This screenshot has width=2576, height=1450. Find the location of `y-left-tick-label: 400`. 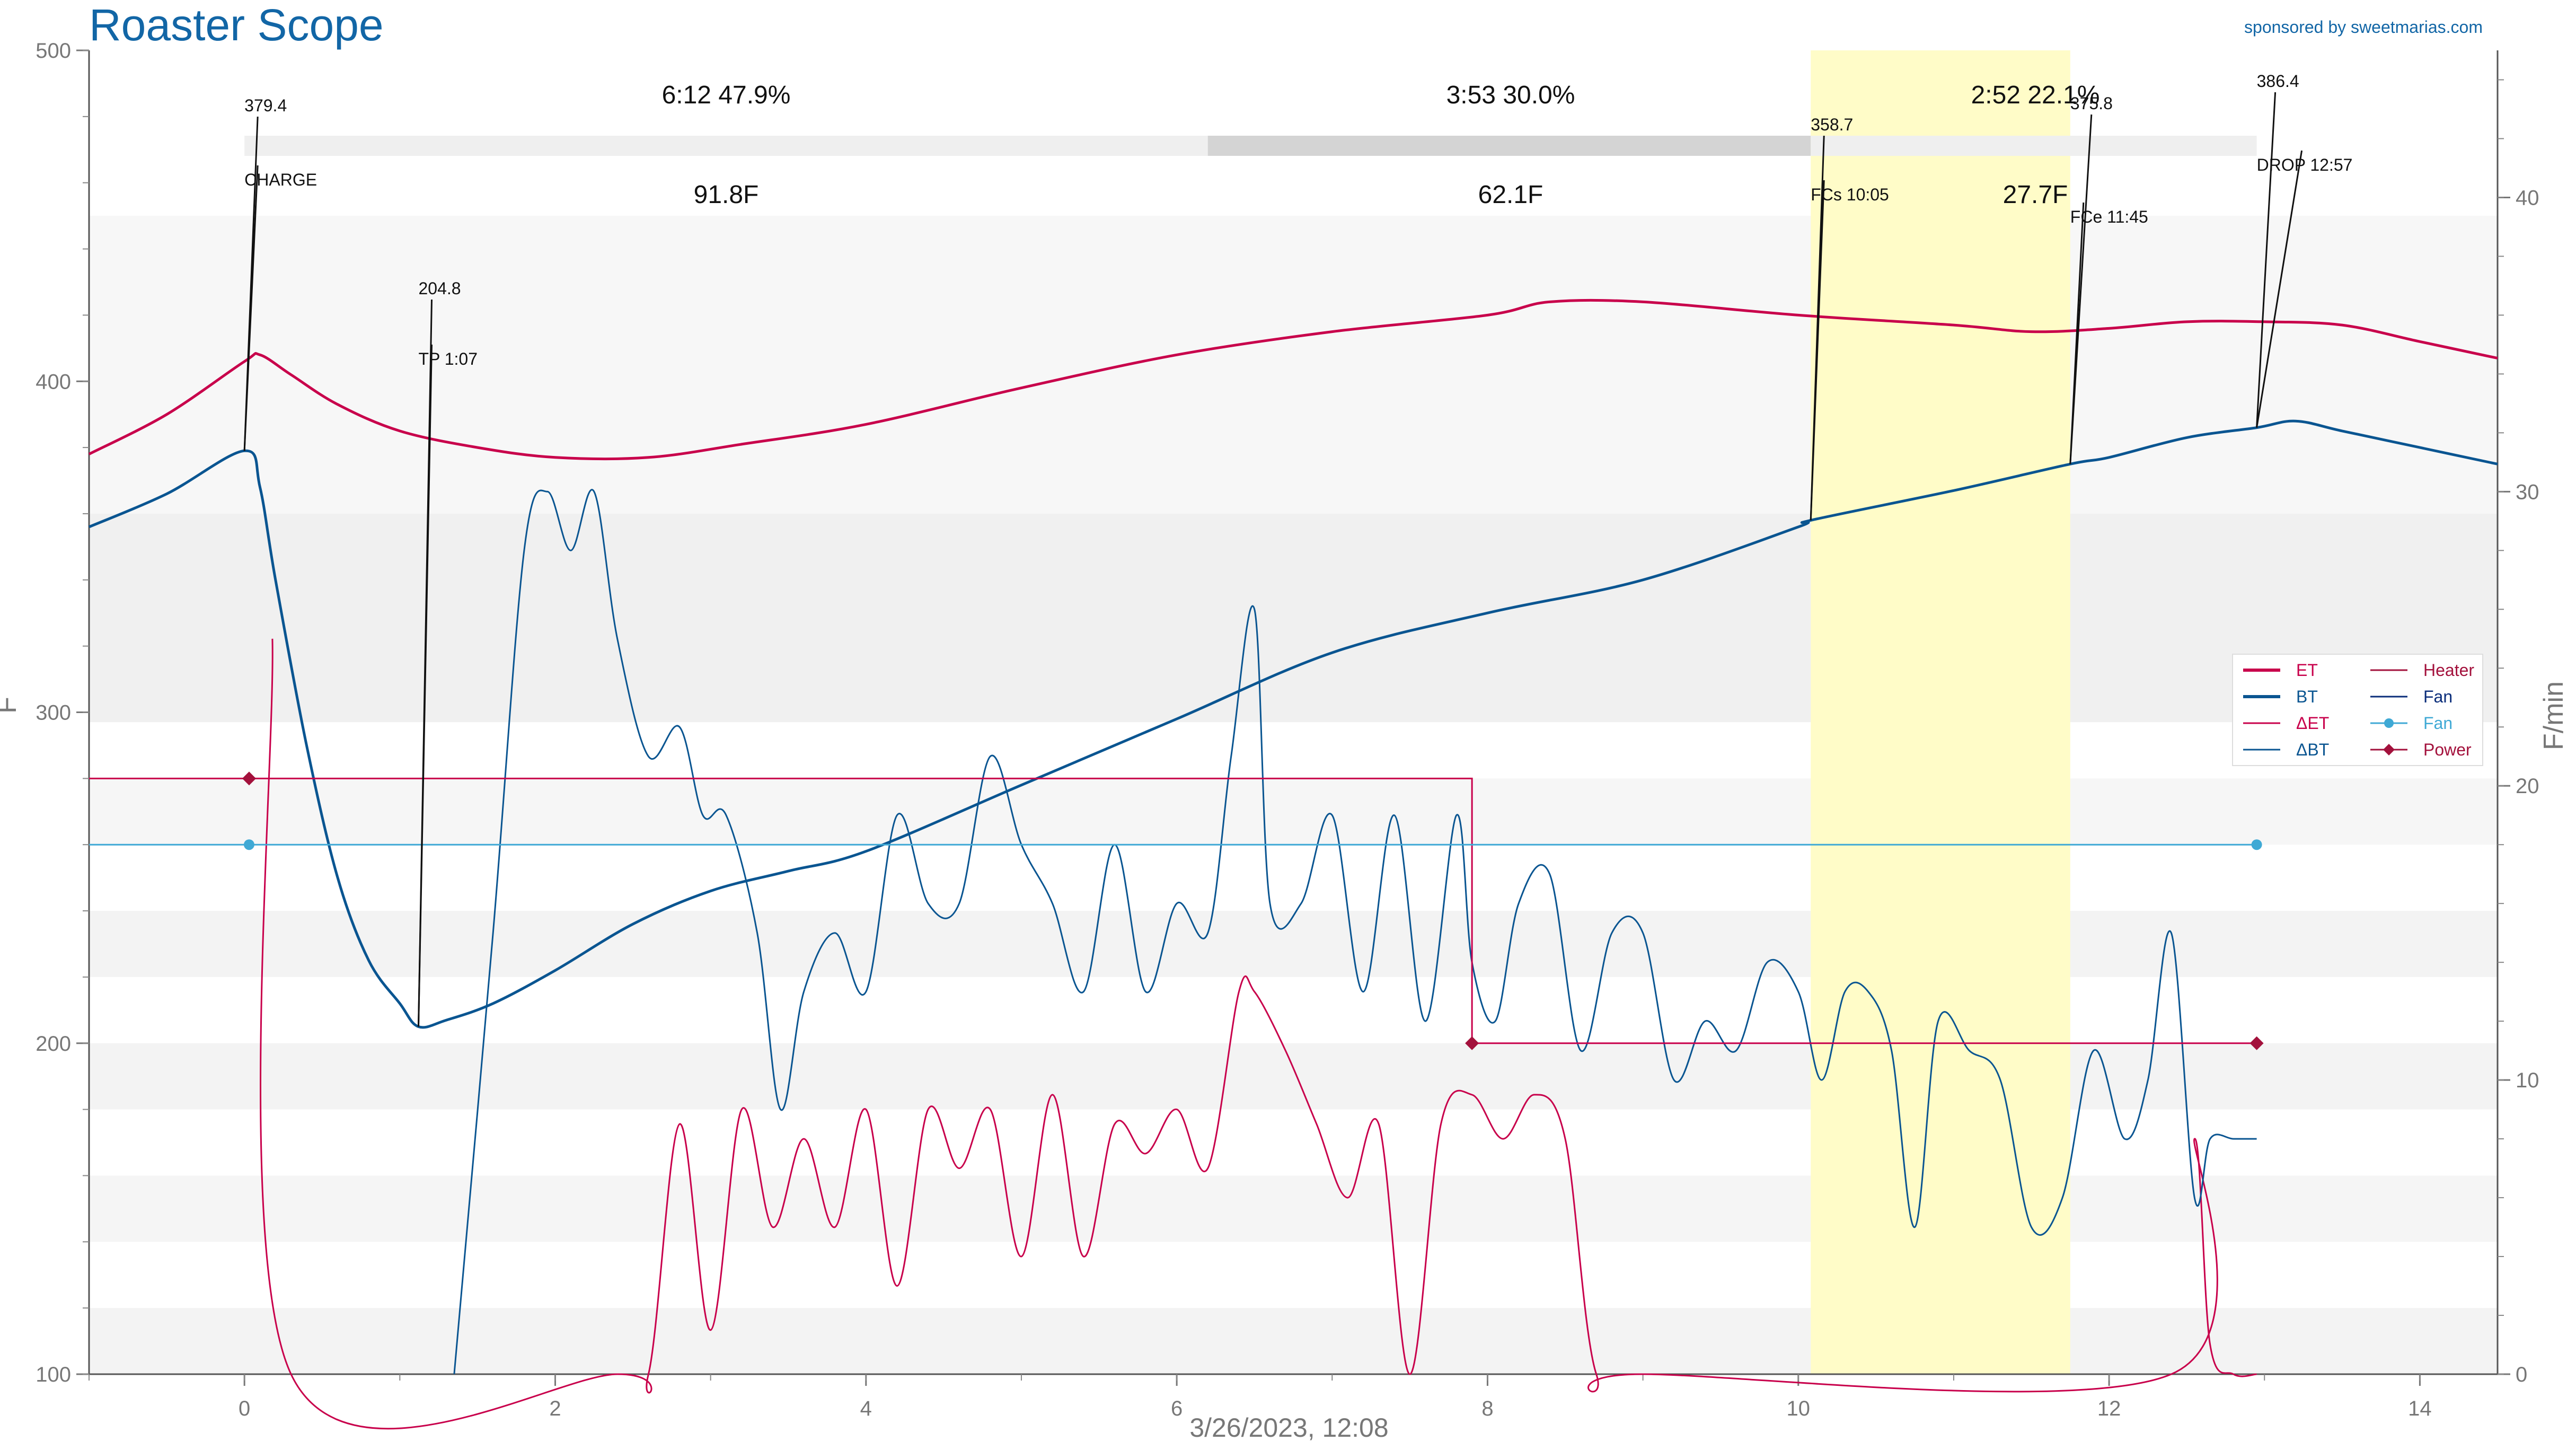

y-left-tick-label: 400 is located at coordinates (53, 382).